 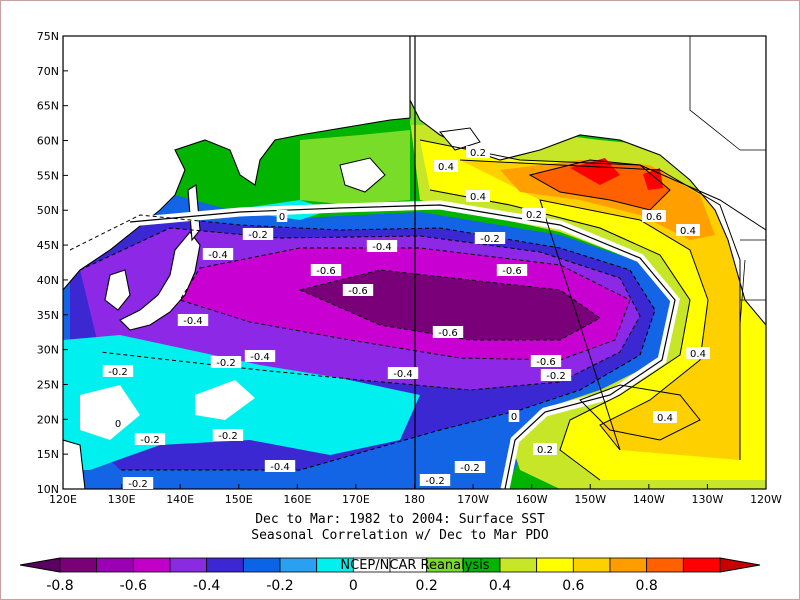 I want to click on lon-tick-label: 150E, so click(x=239, y=499).